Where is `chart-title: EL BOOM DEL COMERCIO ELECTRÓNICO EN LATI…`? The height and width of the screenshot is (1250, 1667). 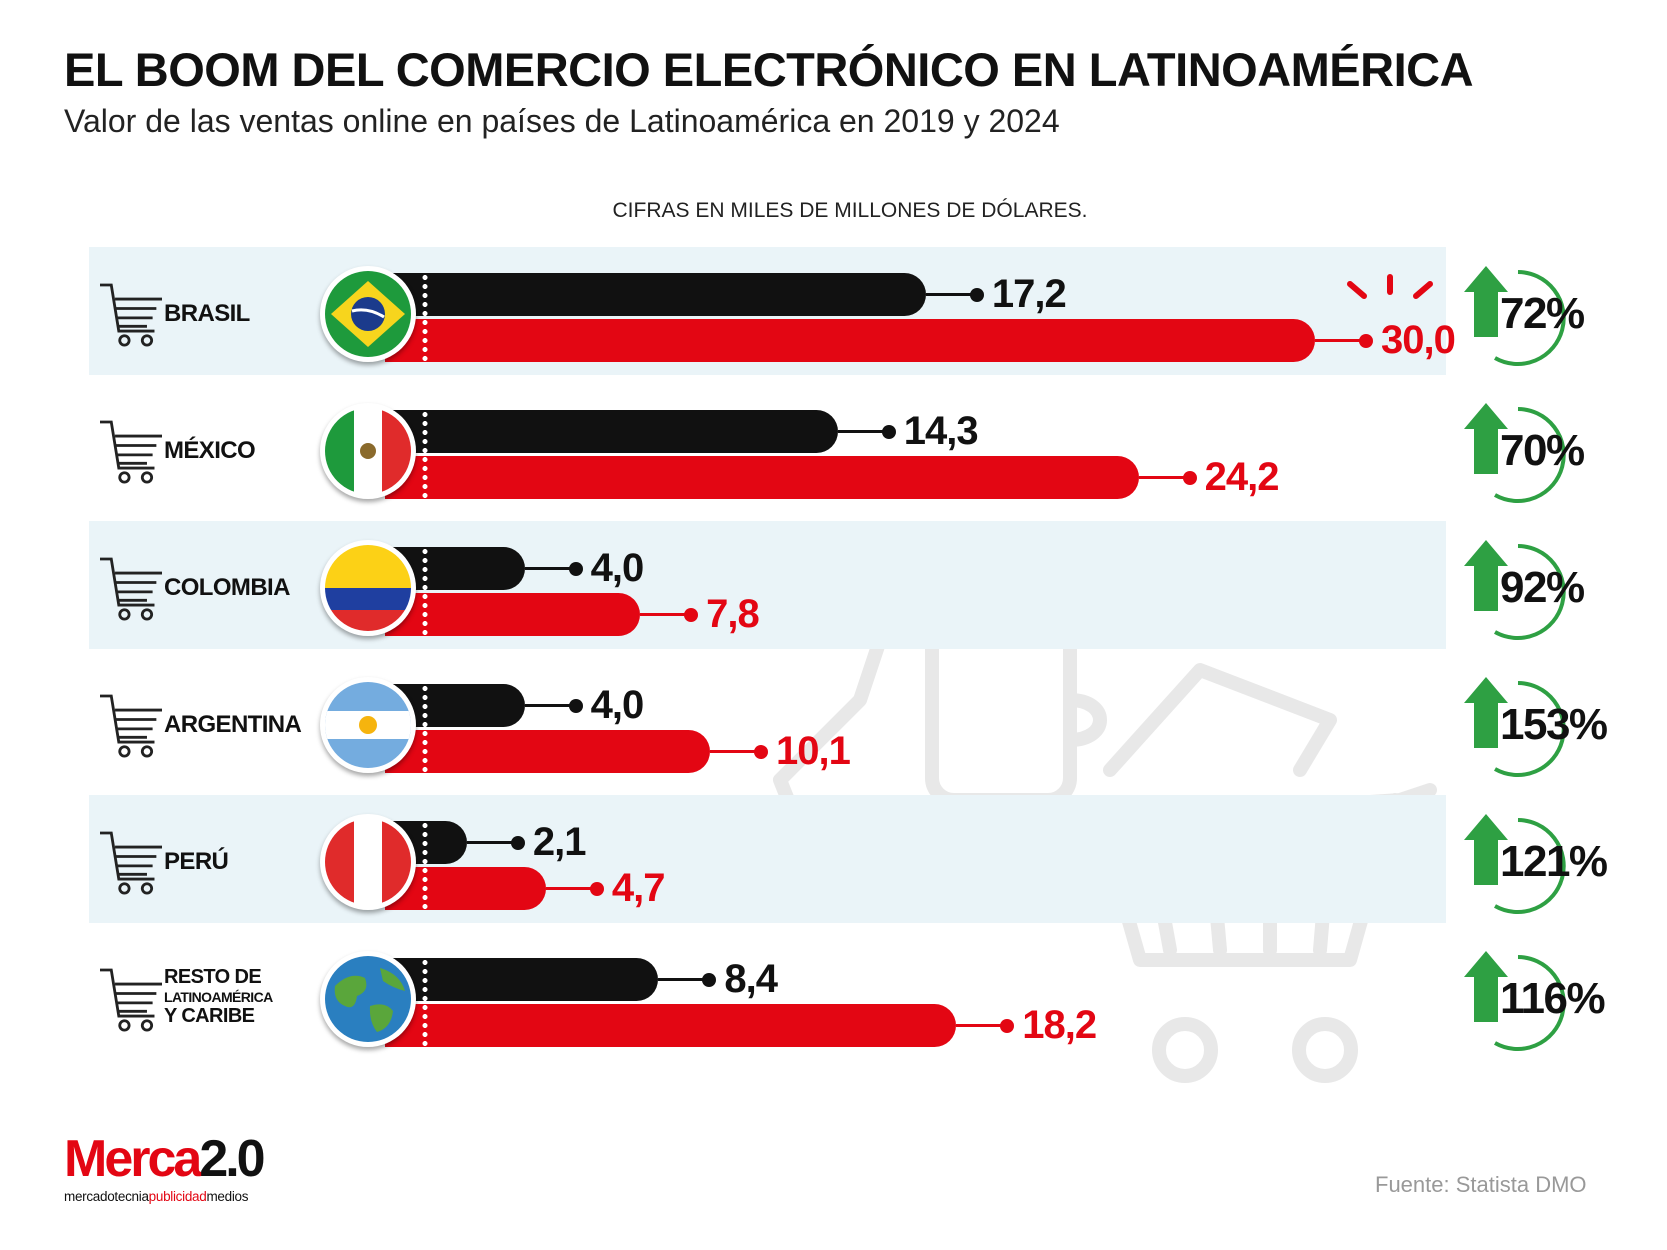
chart-title: EL BOOM DEL COMERCIO ELECTRÓNICO EN LATI… is located at coordinates (769, 69).